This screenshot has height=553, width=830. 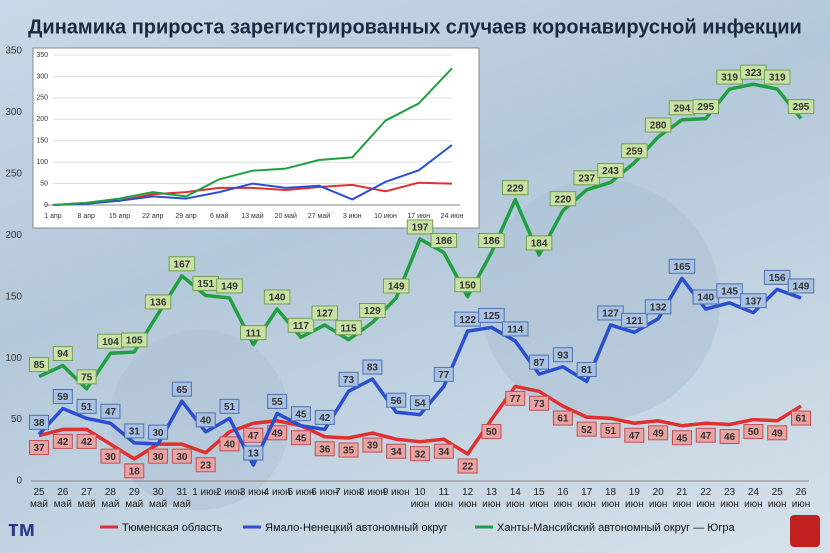 What do you see at coordinates (452, 216) in the screenshot?
I see `x-tick-label: 24 июн` at bounding box center [452, 216].